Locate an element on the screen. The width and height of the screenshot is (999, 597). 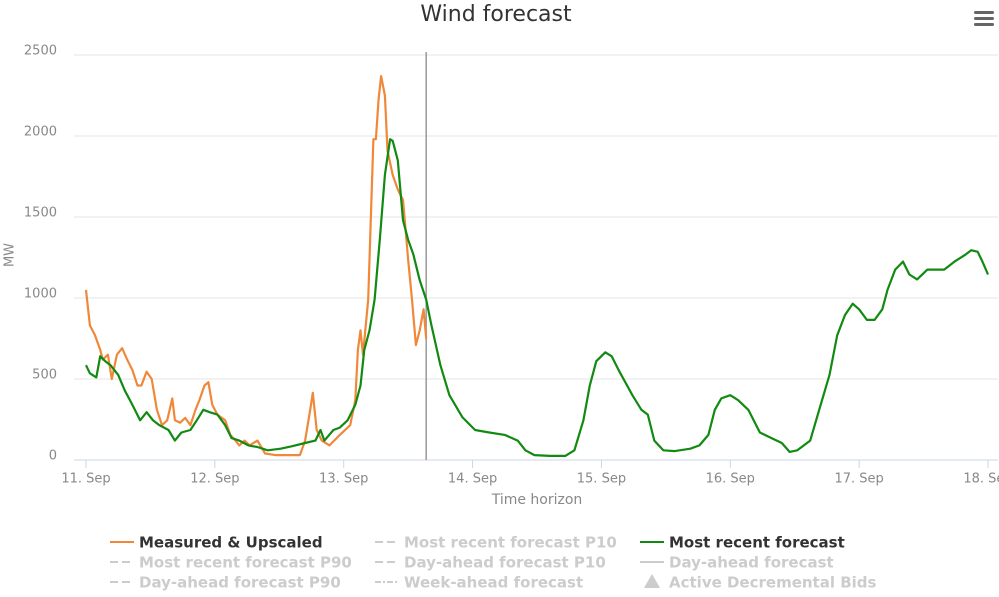
legend-item: Measured & Upscaled is located at coordinates (216, 543).